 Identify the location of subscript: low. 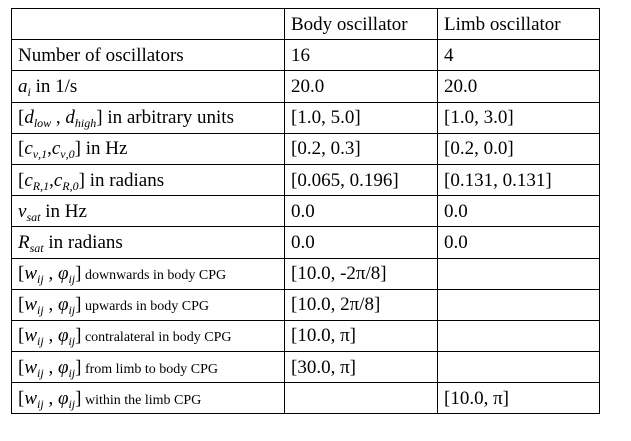
(42, 123).